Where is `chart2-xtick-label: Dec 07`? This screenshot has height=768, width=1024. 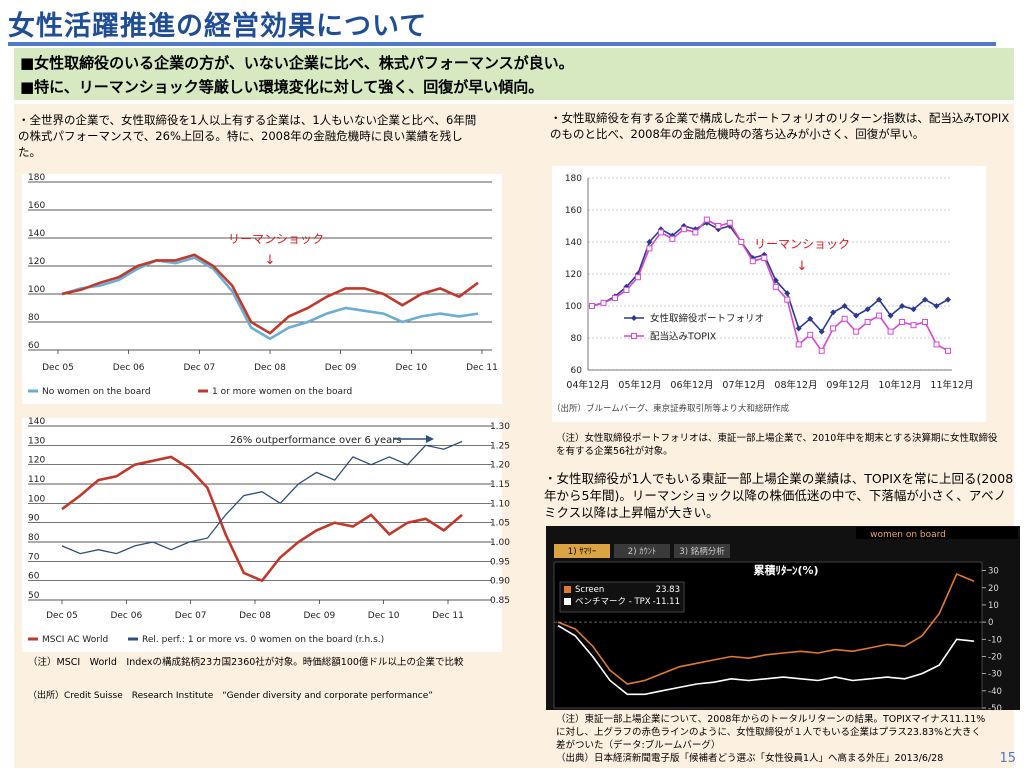
chart2-xtick-label: Dec 07 is located at coordinates (191, 616).